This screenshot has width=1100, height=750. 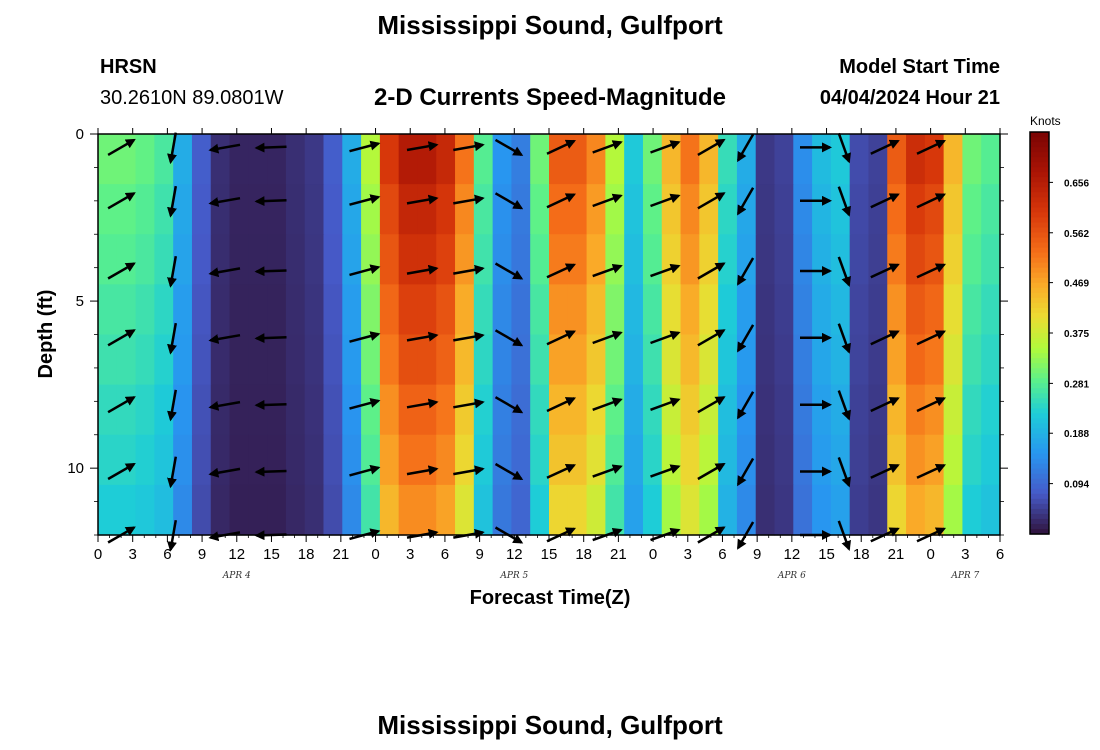 What do you see at coordinates (80, 134) in the screenshot?
I see `y-tick-label: 0` at bounding box center [80, 134].